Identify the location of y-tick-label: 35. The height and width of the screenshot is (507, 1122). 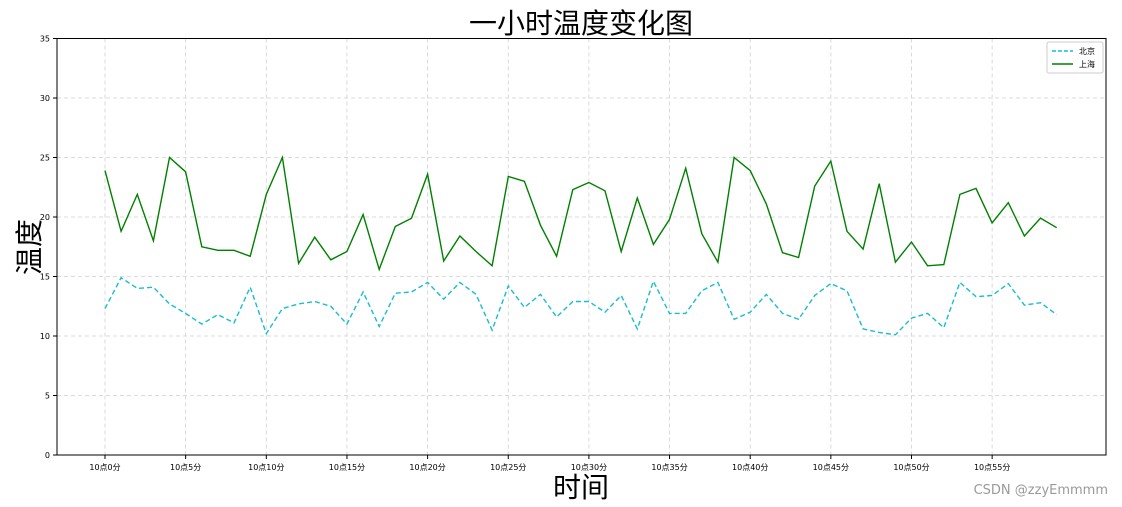
(45, 39).